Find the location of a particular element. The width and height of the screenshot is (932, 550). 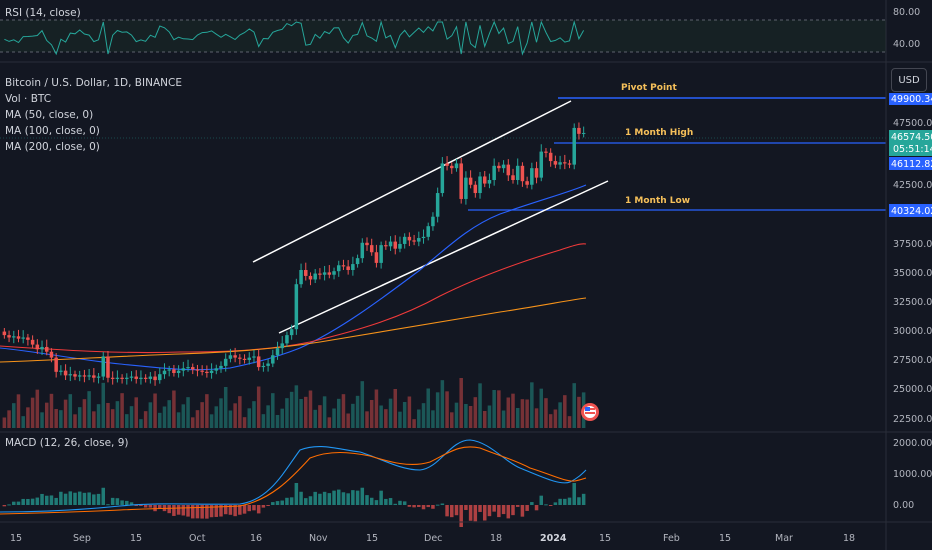

symbol-title: Bitcoin / U.S. Dollar, 1D, BINANCE is located at coordinates (93, 83).